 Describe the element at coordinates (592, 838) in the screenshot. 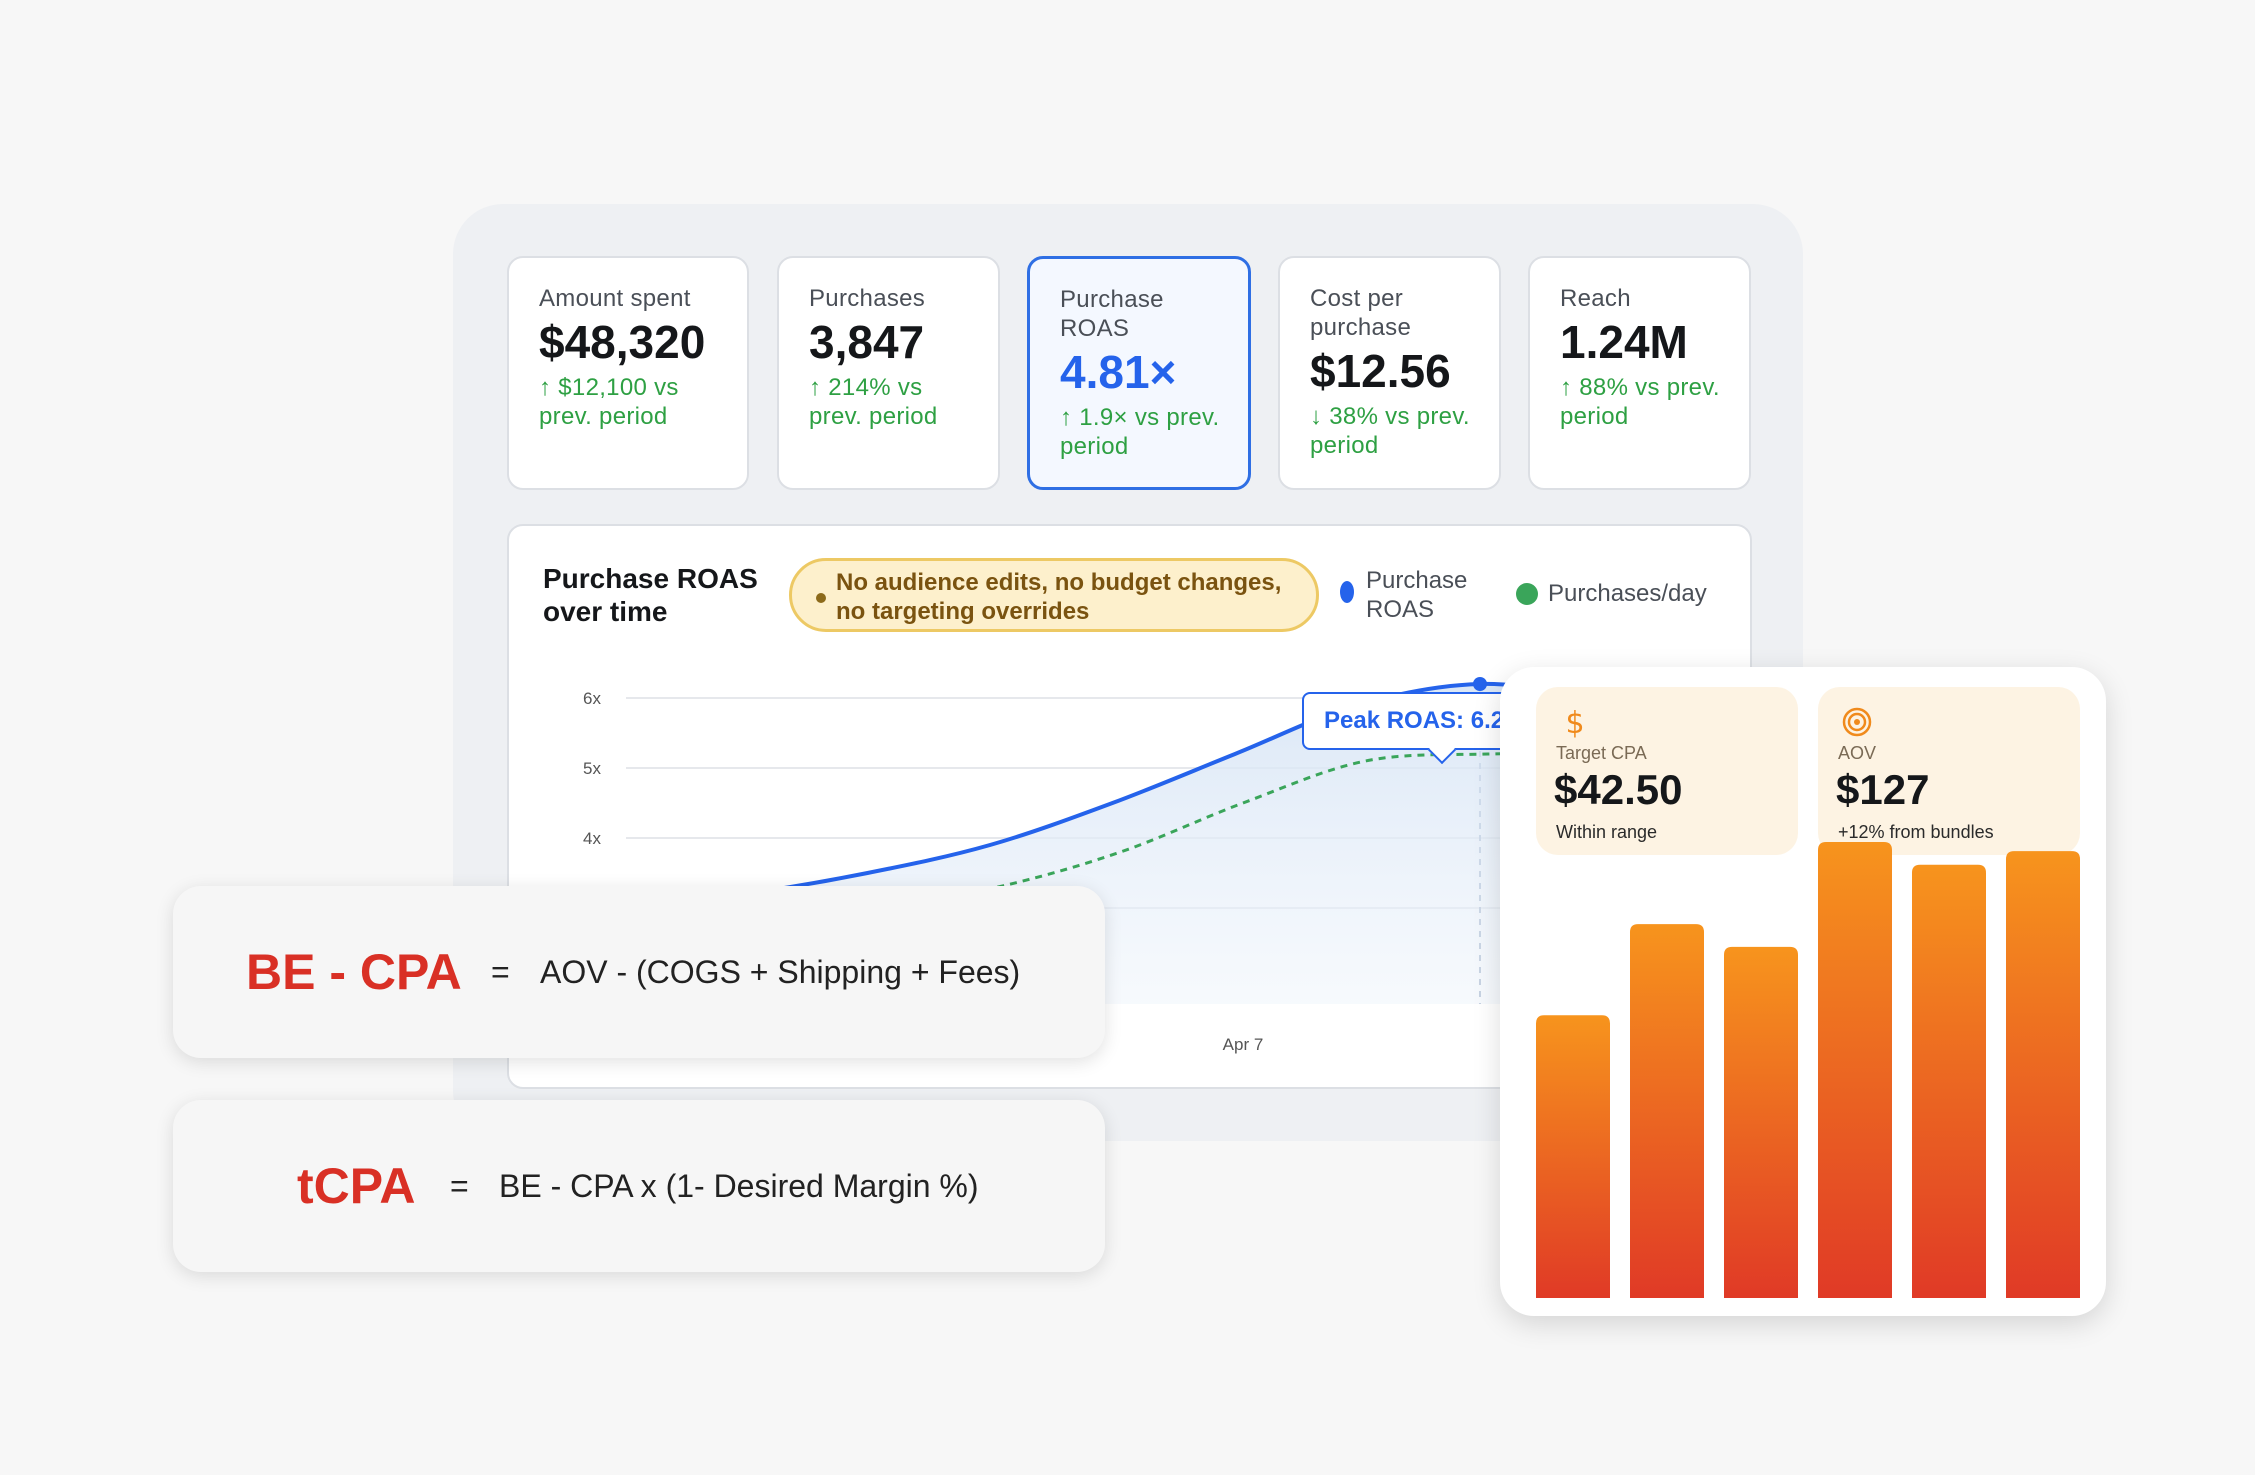

I see `y-tick-label: 4x` at that location.